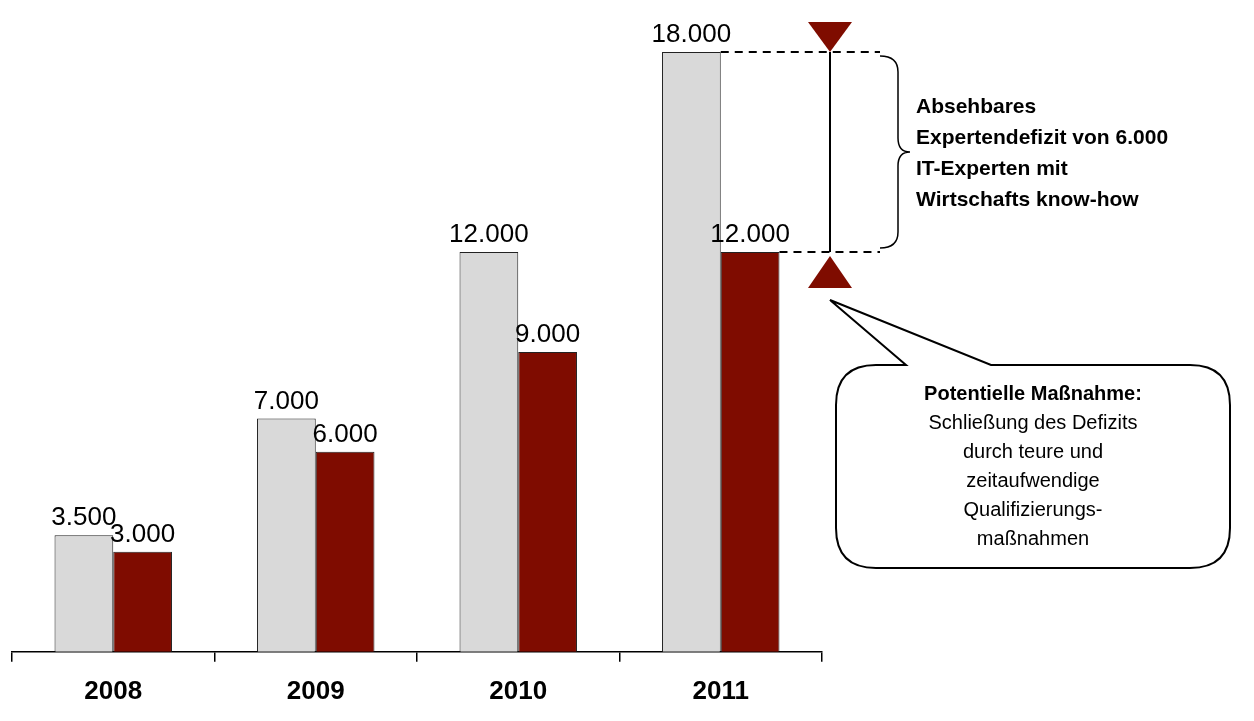  Describe the element at coordinates (113, 689) in the screenshot. I see `x-tick-label: 2008` at that location.